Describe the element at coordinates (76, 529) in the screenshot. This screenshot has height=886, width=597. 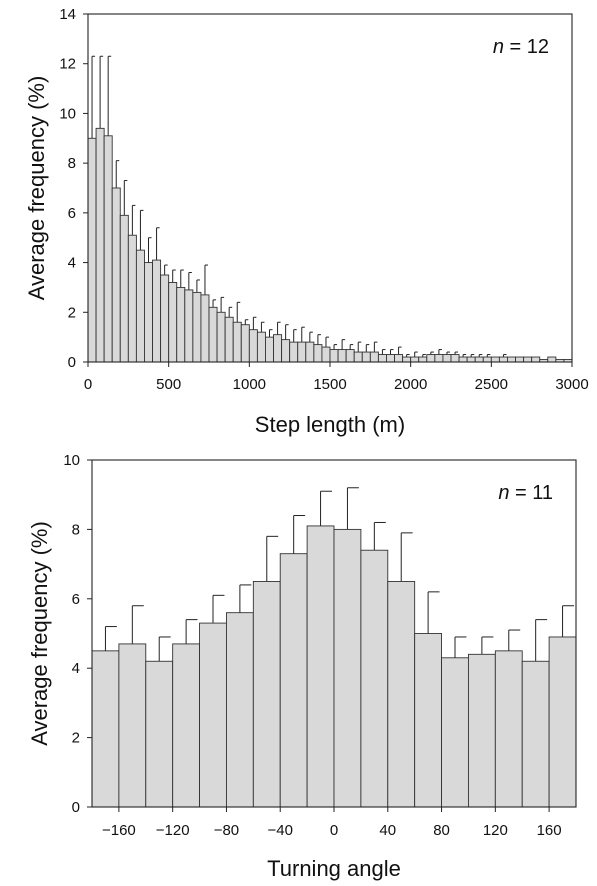
I see `y-tick-label: 8` at that location.